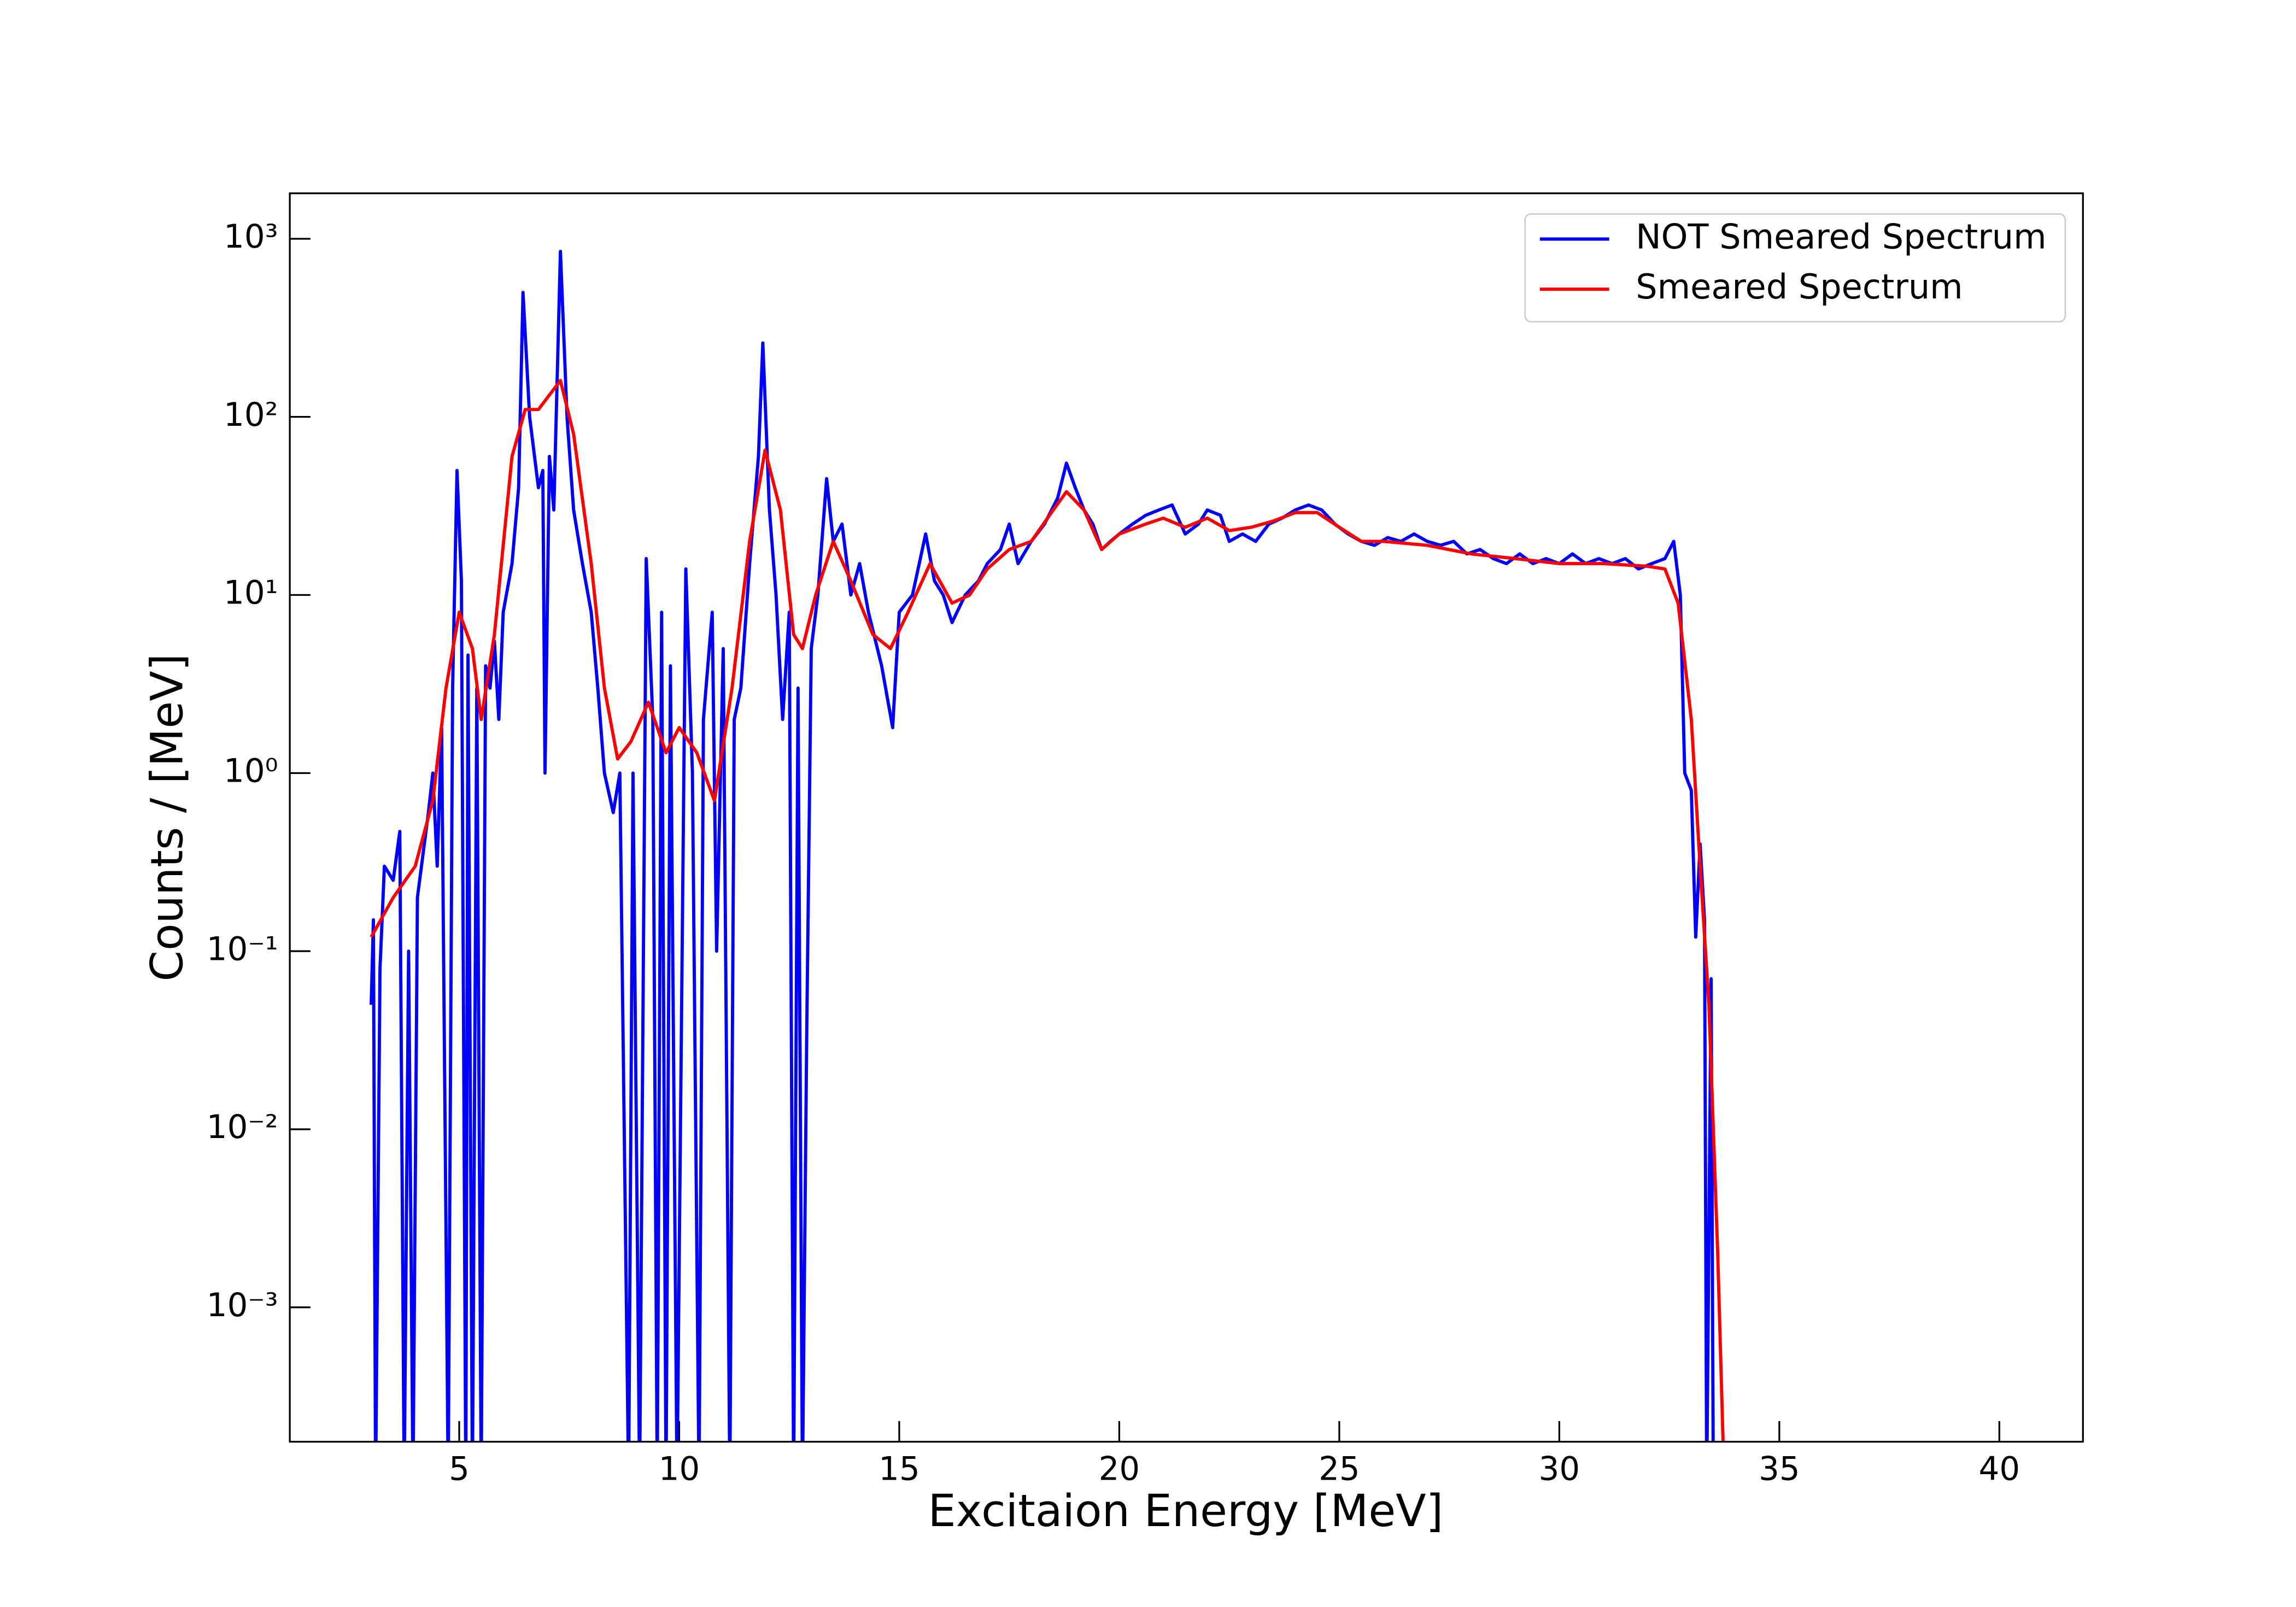 The width and height of the screenshot is (2296, 1607). Describe the element at coordinates (1841, 236) in the screenshot. I see `legend-label: NOT Smeared Spectrum` at that location.